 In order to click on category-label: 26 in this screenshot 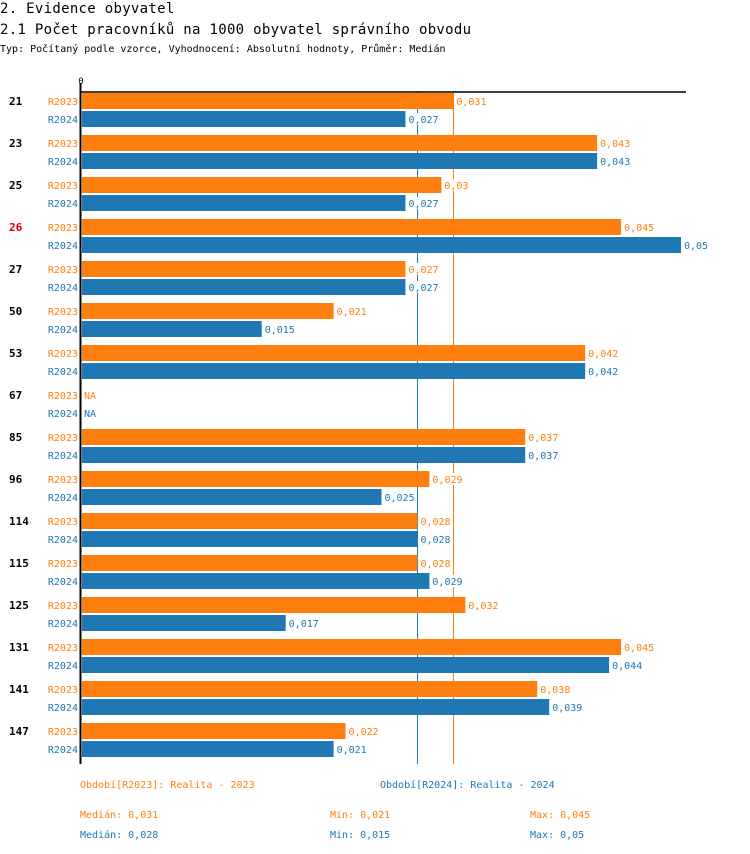, I will do `click(16, 227)`.